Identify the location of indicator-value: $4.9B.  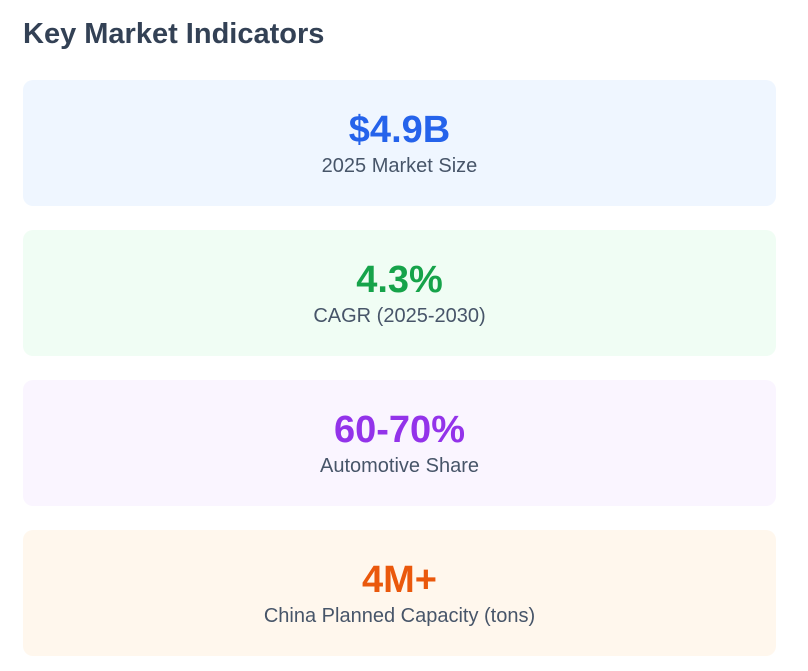
(399, 130).